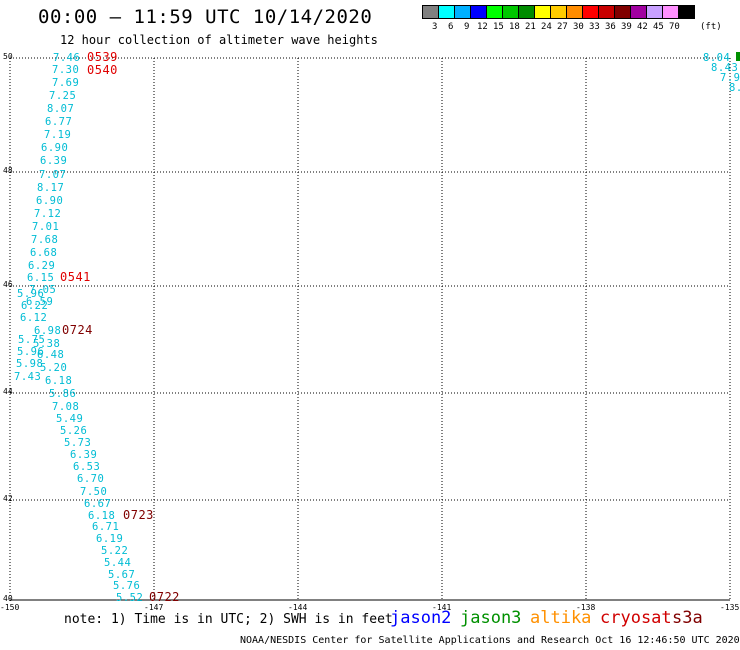 The height and width of the screenshot is (650, 740). What do you see at coordinates (66, 407) in the screenshot?
I see `wave-height-value: 7.08` at bounding box center [66, 407].